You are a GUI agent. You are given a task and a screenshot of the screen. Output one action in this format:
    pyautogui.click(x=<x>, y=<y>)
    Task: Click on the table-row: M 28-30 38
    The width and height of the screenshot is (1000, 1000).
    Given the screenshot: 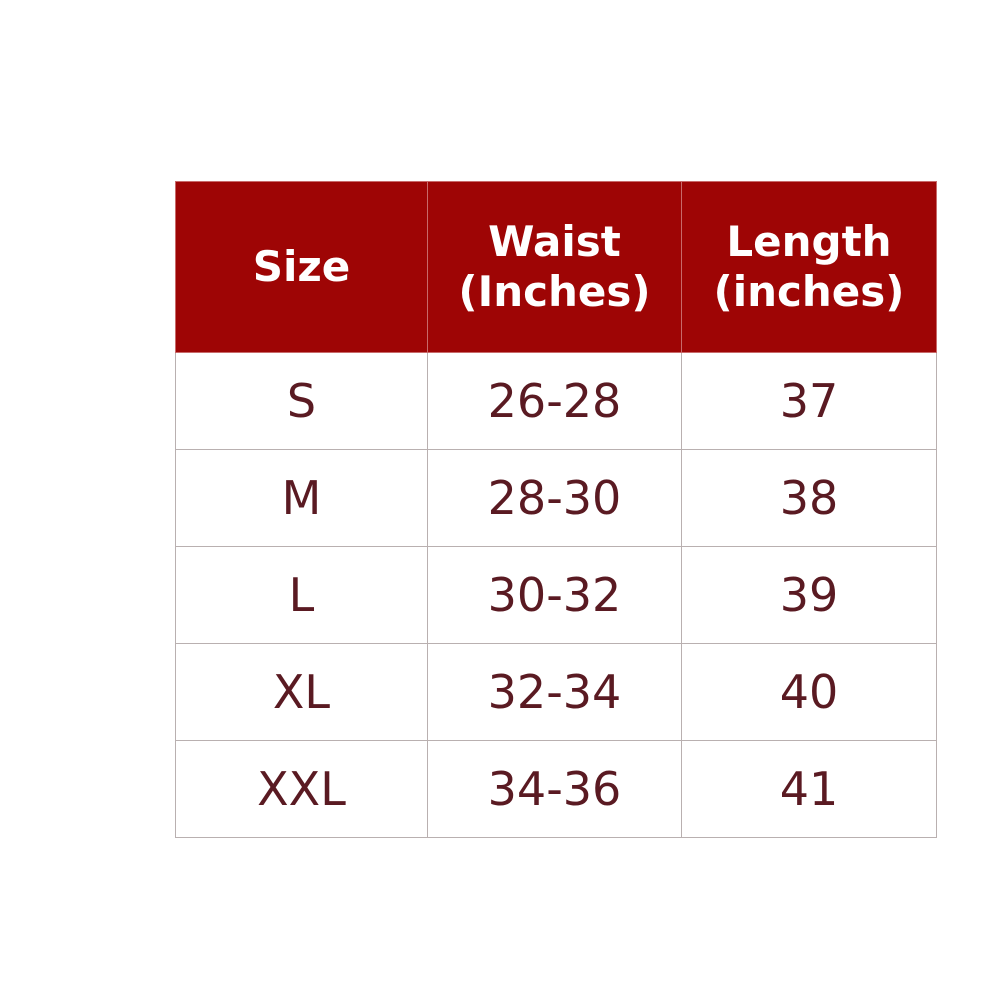 What is the action you would take?
    pyautogui.click(x=556, y=498)
    